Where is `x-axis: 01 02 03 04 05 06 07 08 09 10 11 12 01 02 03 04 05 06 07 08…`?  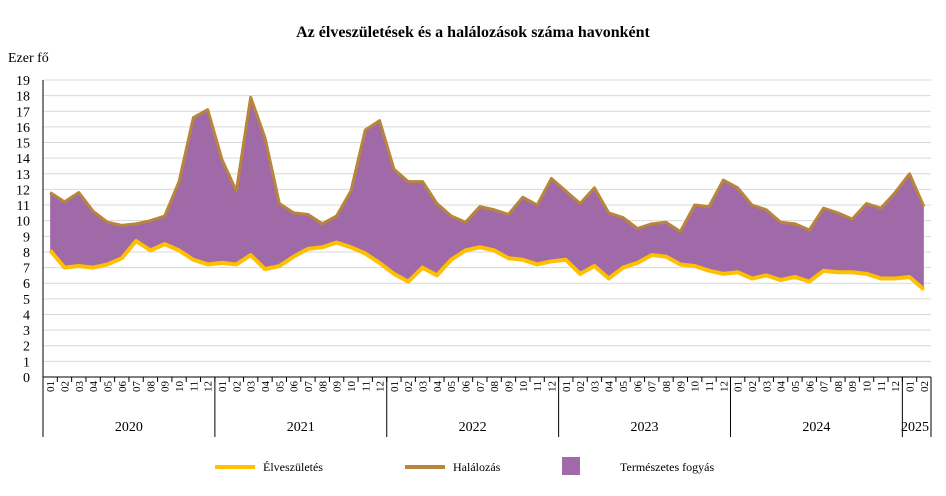
x-axis: 01 02 03 04 05 06 07 08 09 10 11 12 01 02 03 04 05 06 07 08… is located at coordinates (487, 406).